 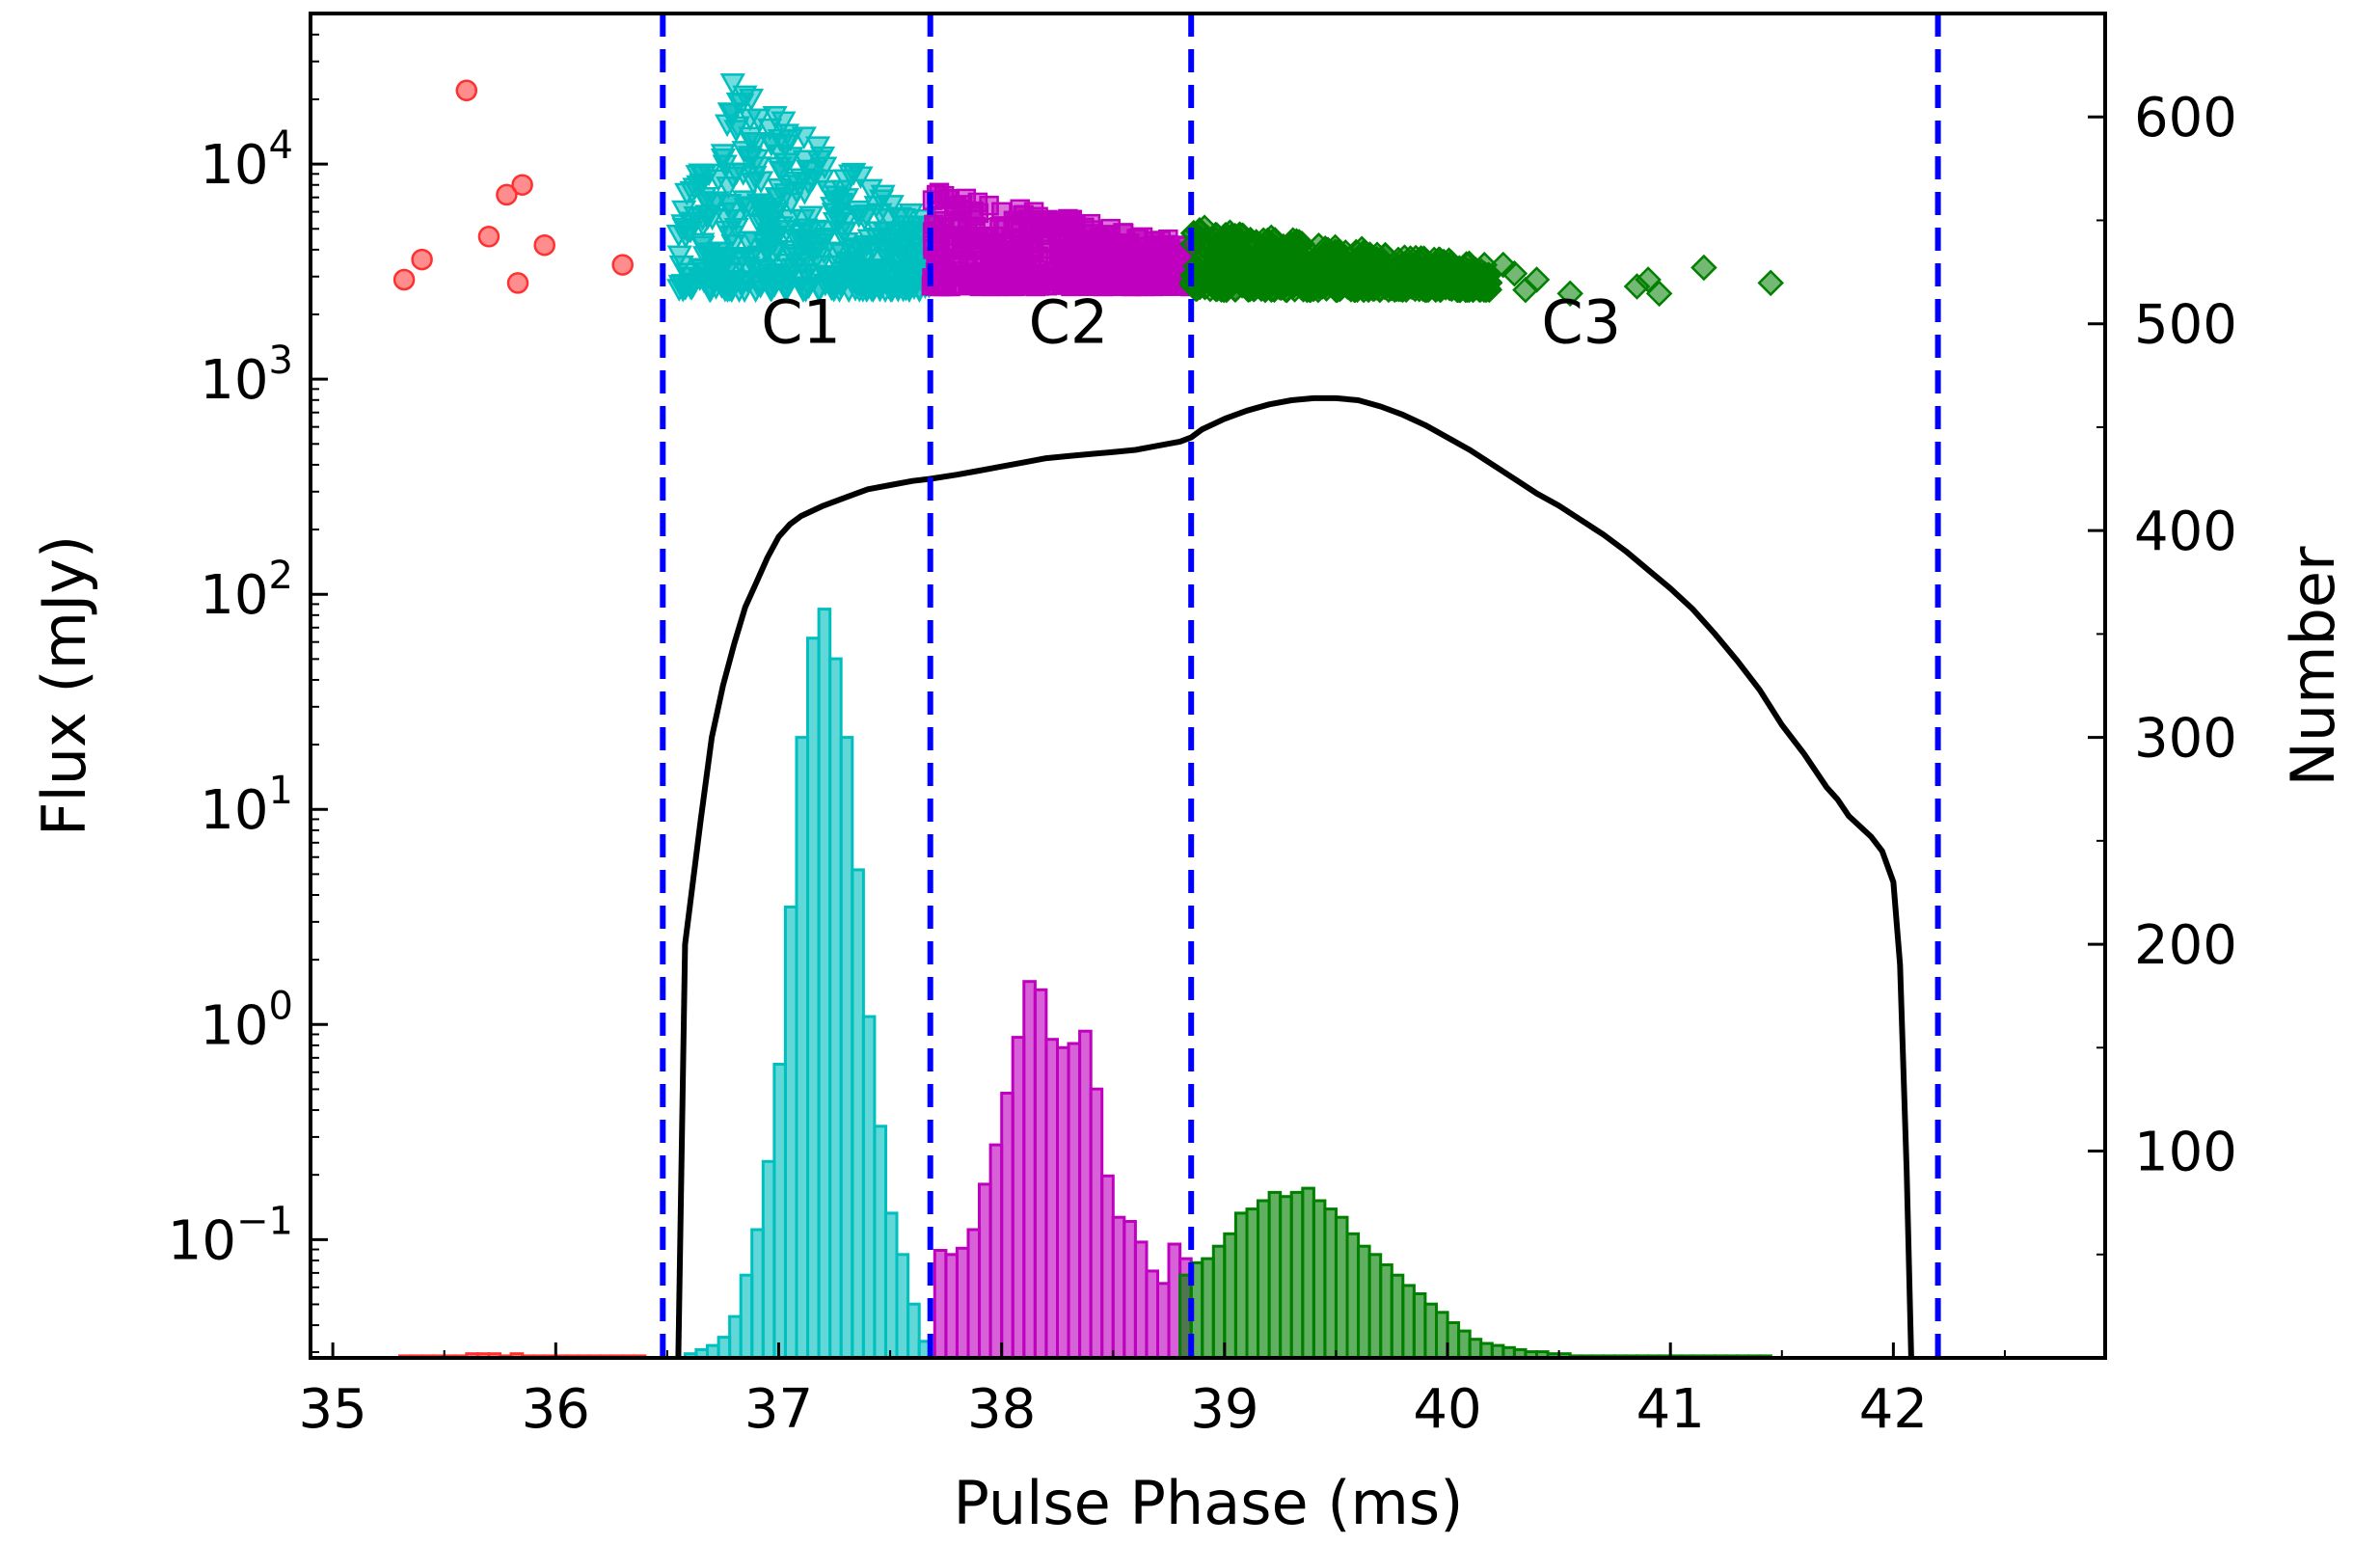 I want to click on left-y-tick-label: 103, so click(x=247, y=375).